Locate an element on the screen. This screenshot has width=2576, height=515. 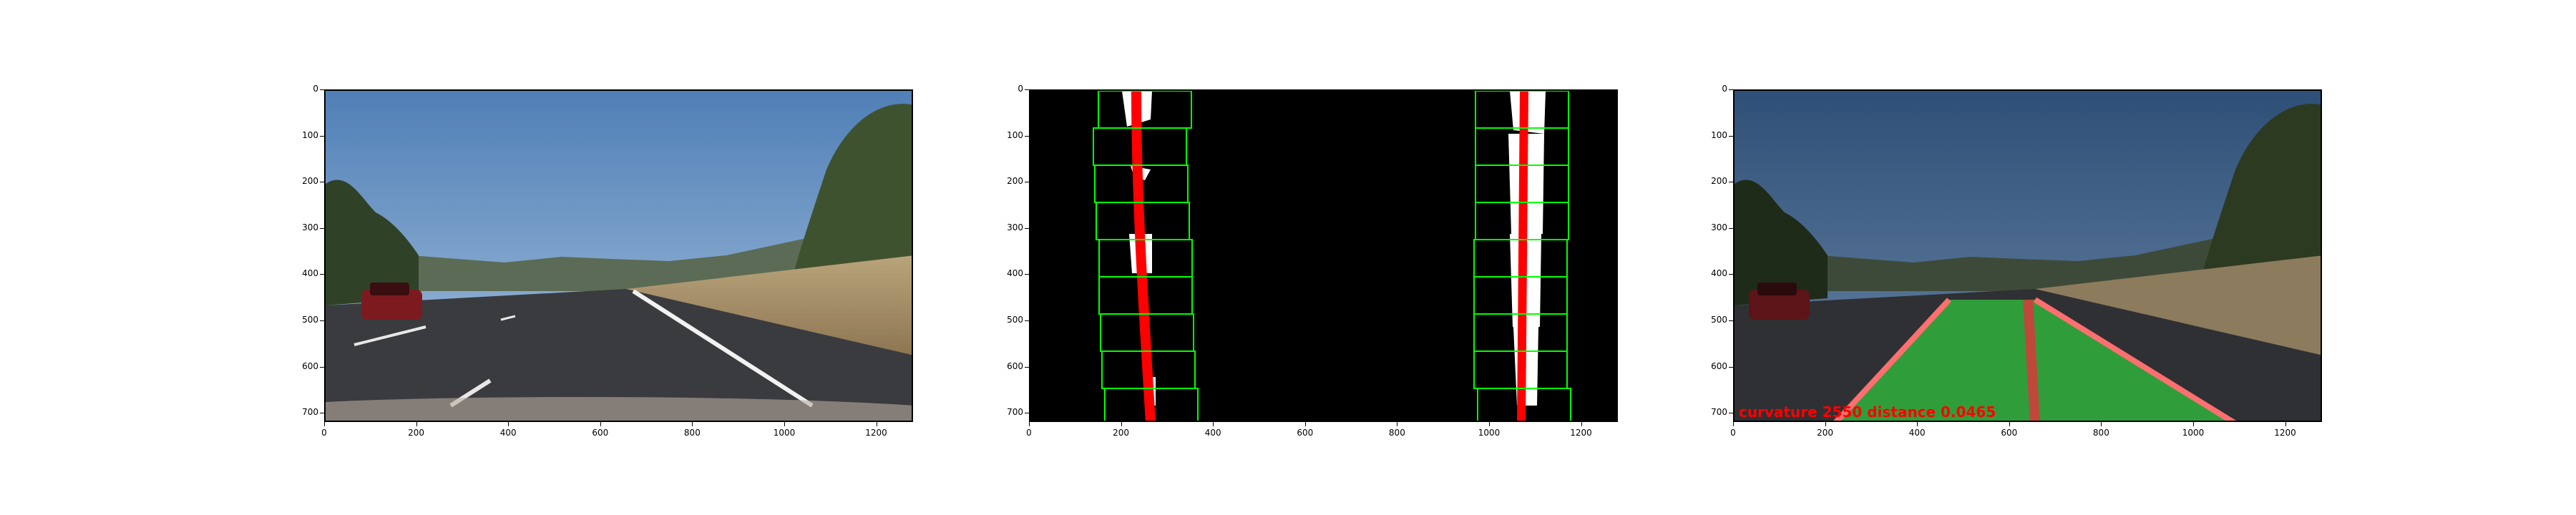
original-image-panel is located at coordinates (618, 256).